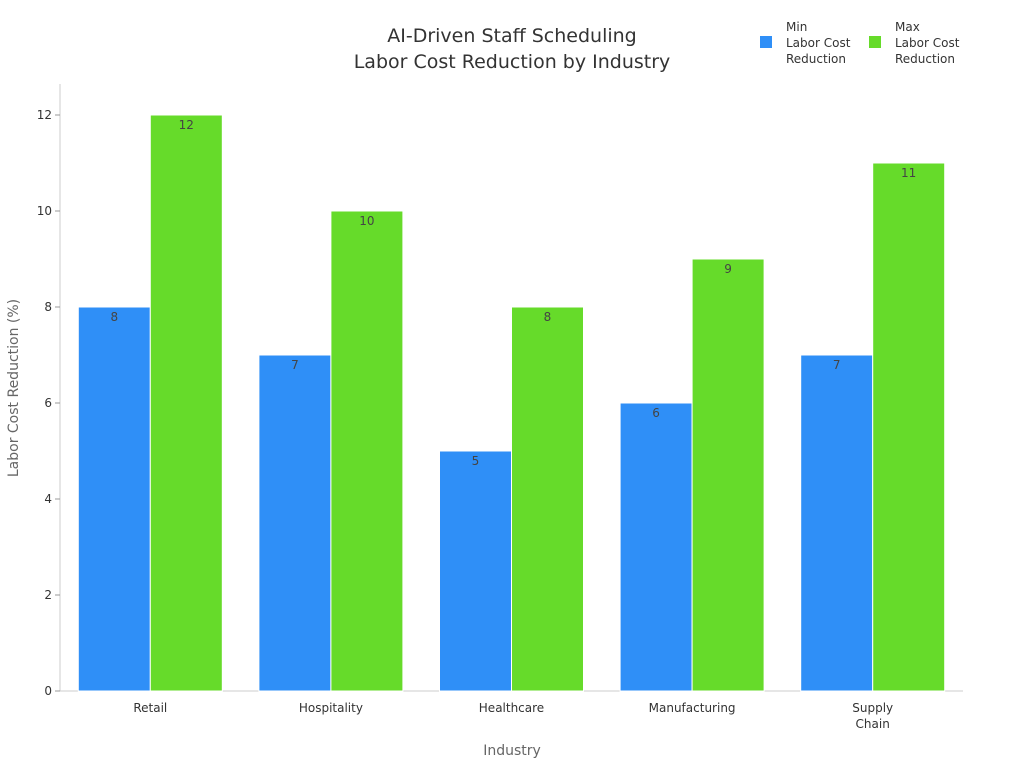 The height and width of the screenshot is (768, 1024). I want to click on y-tick-label: 6, so click(48, 403).